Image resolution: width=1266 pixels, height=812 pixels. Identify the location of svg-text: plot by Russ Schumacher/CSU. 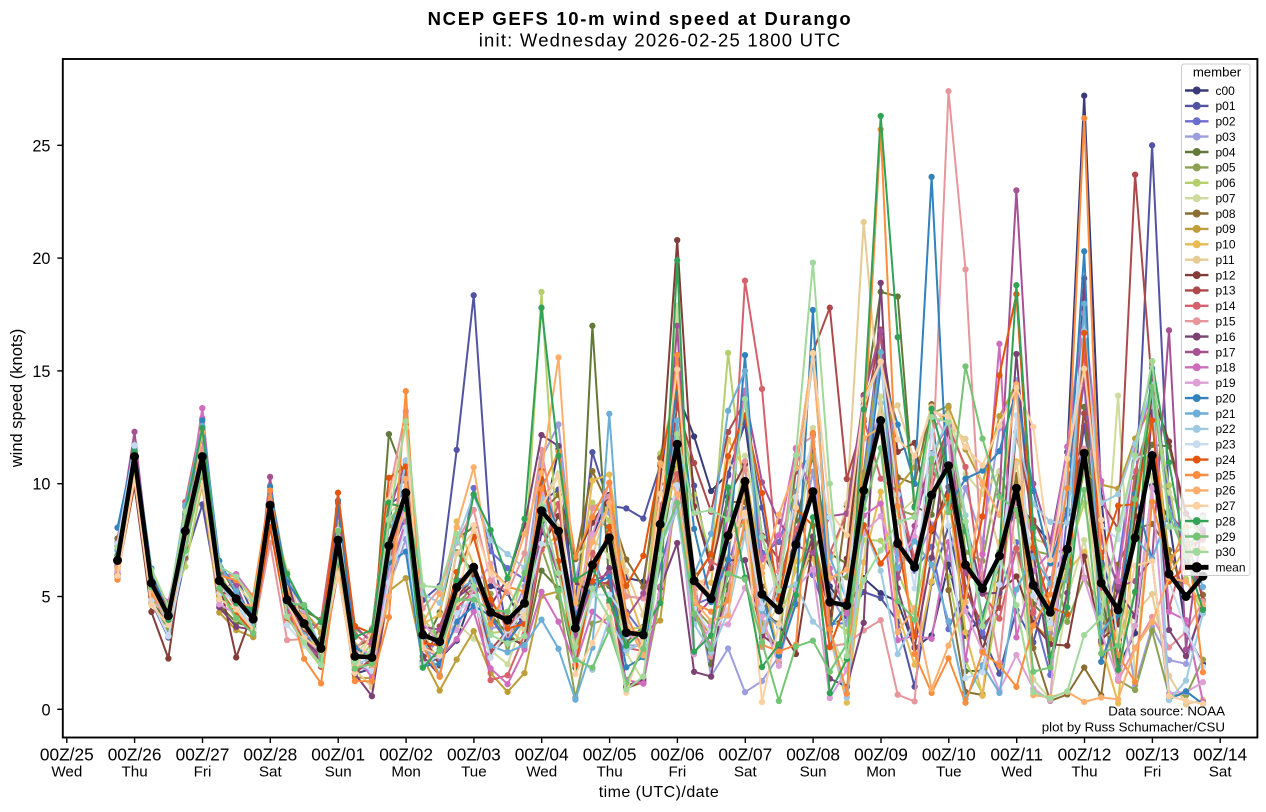
(1133, 726).